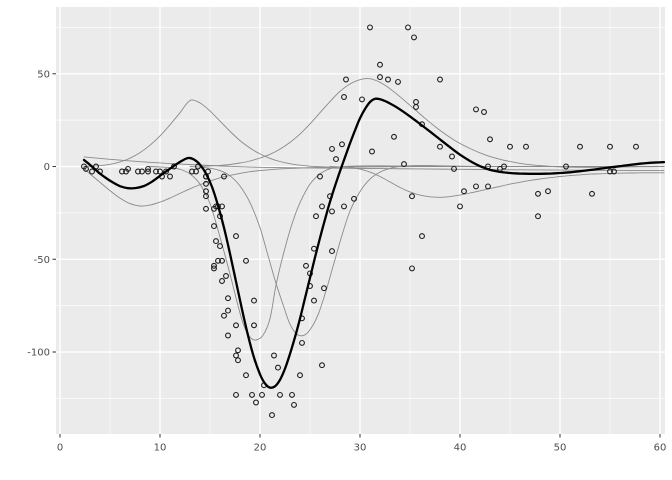  What do you see at coordinates (560, 448) in the screenshot?
I see `x-tick-label: 50` at bounding box center [560, 448].